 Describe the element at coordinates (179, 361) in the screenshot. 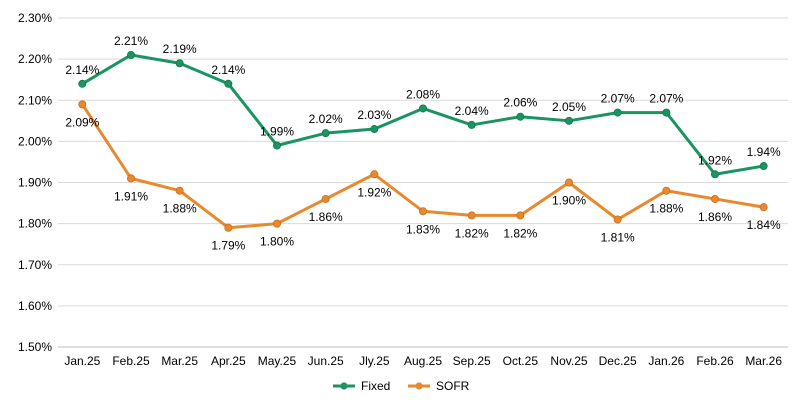

I see `x-tick-label: Mar.25` at that location.